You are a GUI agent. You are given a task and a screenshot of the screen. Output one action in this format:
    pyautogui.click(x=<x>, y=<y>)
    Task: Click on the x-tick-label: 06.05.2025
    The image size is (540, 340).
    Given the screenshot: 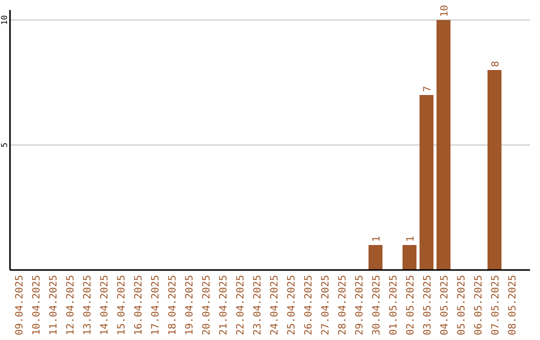 What is the action you would take?
    pyautogui.click(x=479, y=305)
    